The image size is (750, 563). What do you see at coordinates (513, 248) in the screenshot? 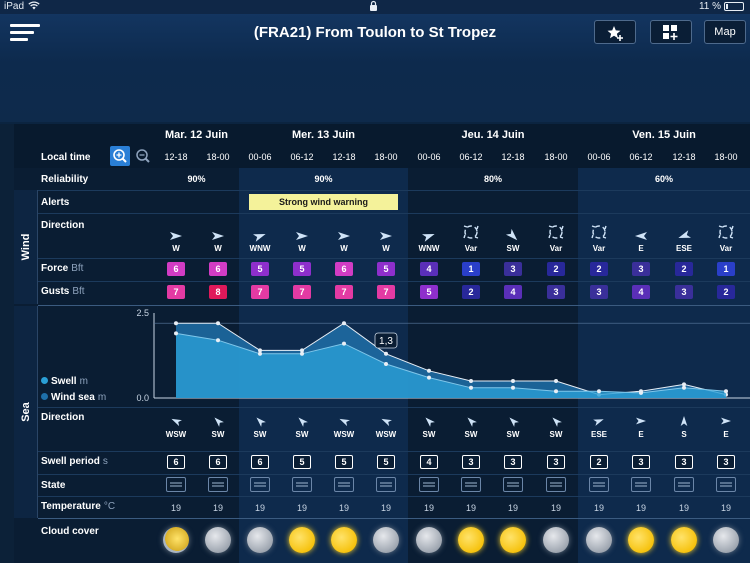
I see `wind-direction-text: SW` at bounding box center [513, 248].